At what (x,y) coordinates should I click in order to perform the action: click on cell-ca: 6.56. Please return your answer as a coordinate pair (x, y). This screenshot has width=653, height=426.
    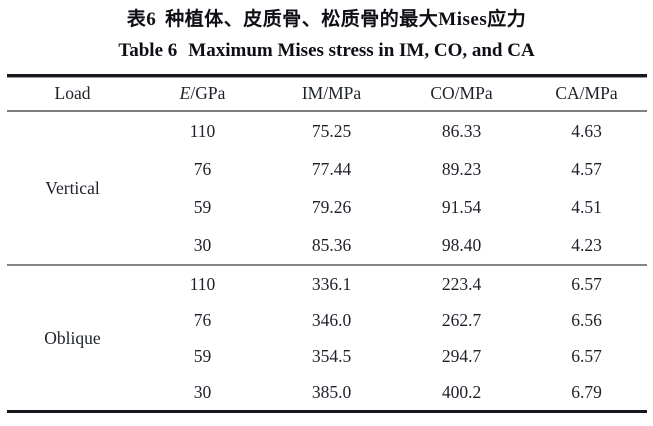
    Looking at the image, I should click on (586, 319).